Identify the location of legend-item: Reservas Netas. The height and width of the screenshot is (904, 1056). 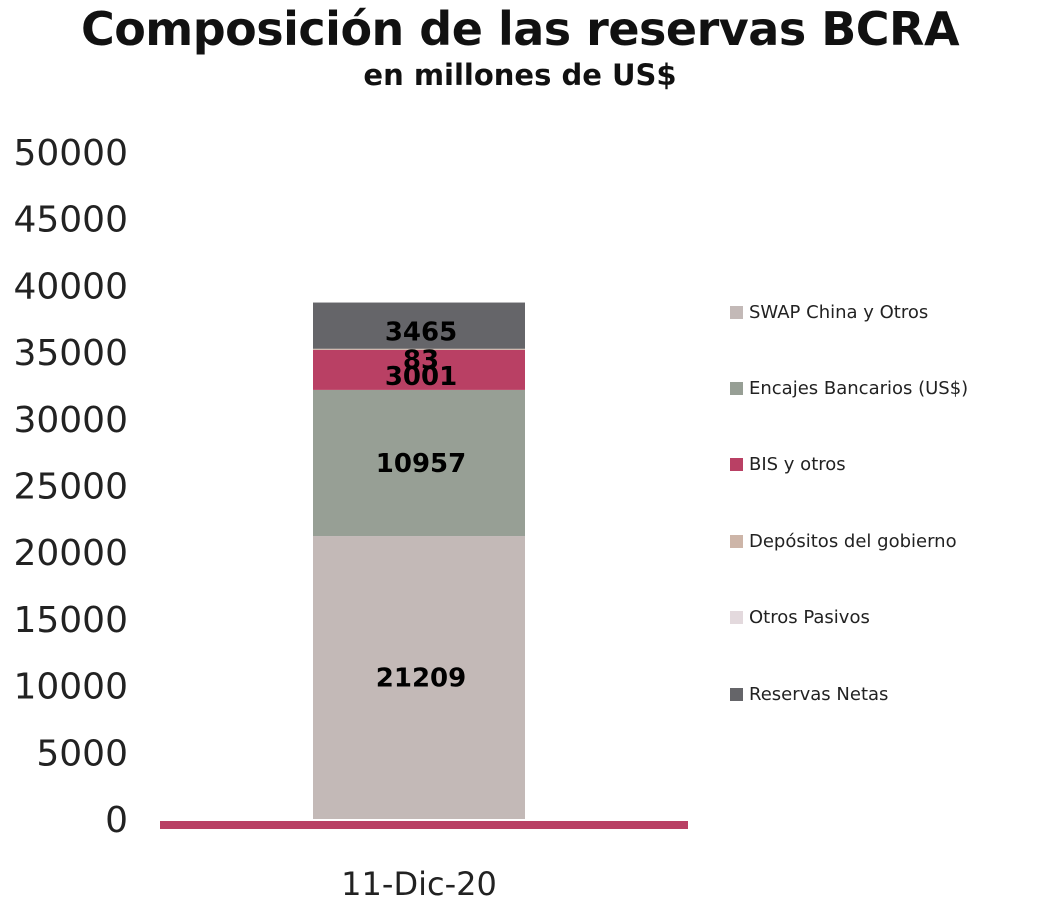
(809, 694).